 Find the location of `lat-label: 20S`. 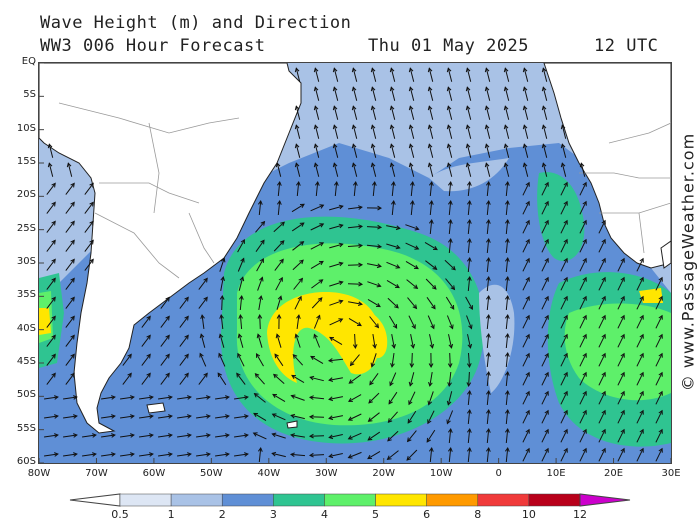

lat-label: 20S is located at coordinates (26, 195).